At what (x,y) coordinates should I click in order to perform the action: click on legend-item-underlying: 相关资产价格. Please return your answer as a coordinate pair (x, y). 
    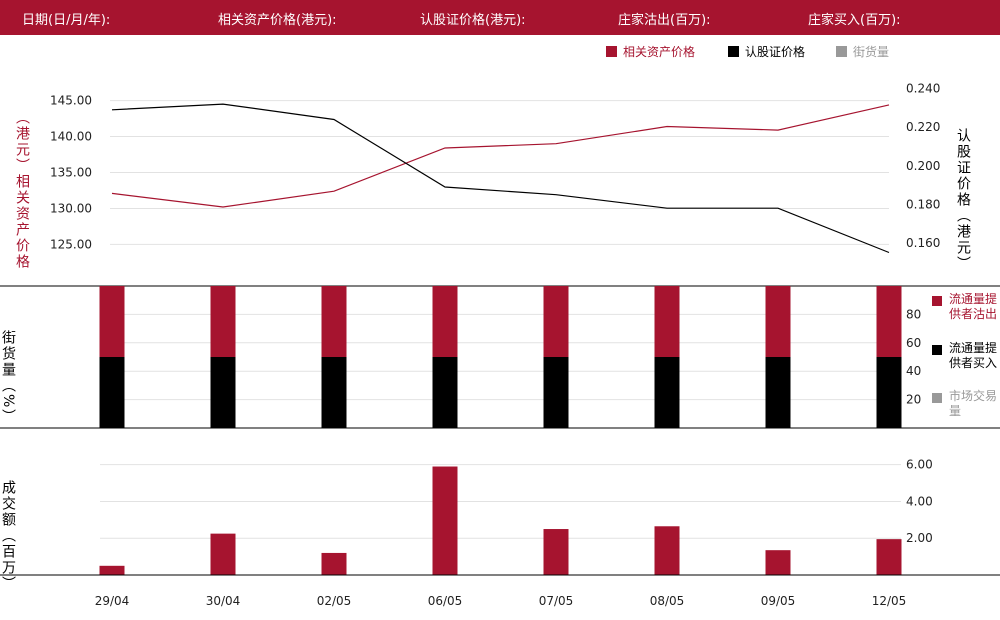
    Looking at the image, I should click on (650, 51).